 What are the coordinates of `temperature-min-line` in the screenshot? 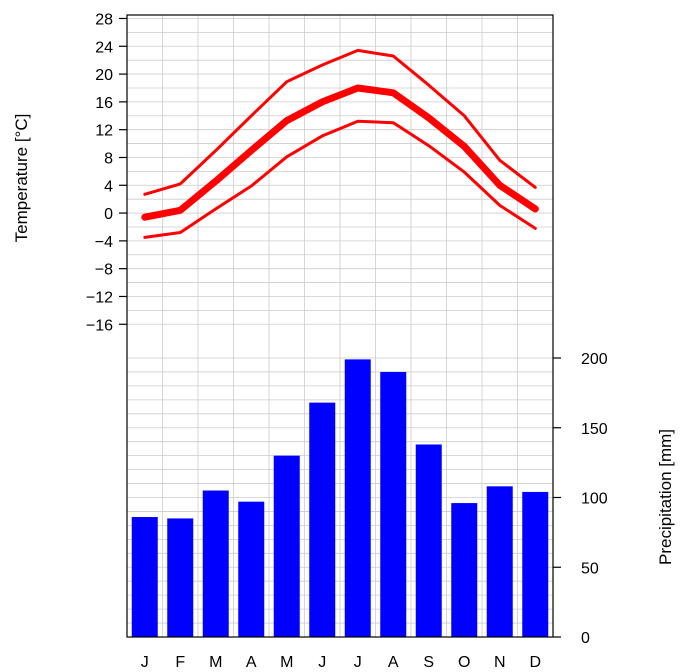 It's located at (340, 179).